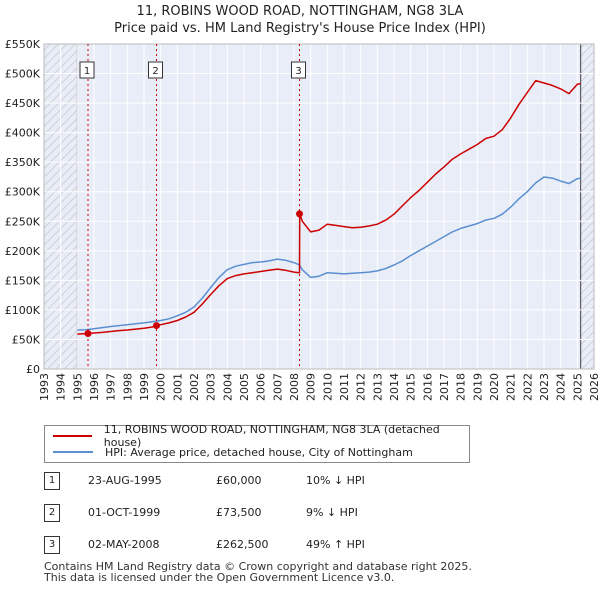 The height and width of the screenshot is (590, 600). I want to click on x-tick-label: 1998, so click(127, 387).